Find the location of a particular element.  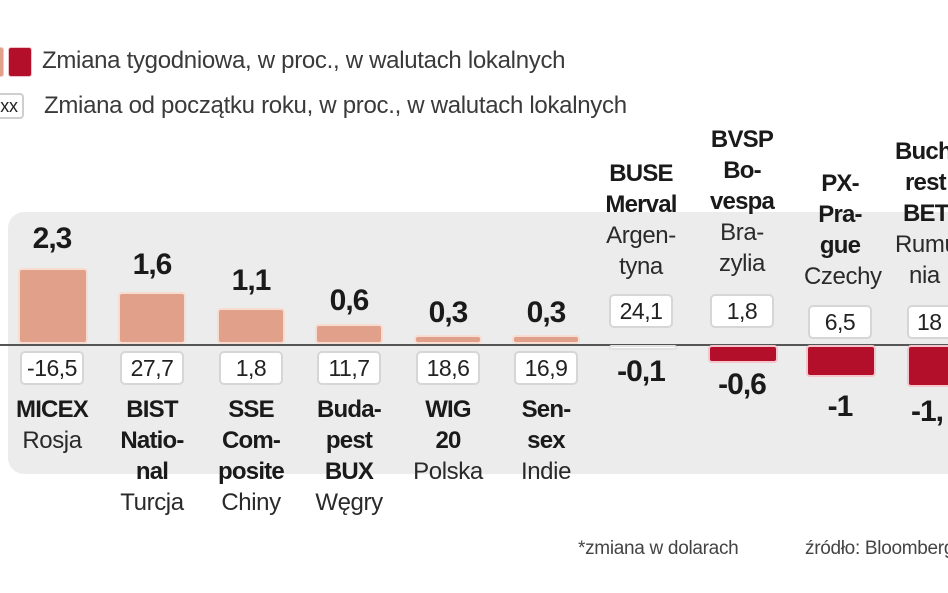

weekly-value: -0,1 is located at coordinates (641, 371).